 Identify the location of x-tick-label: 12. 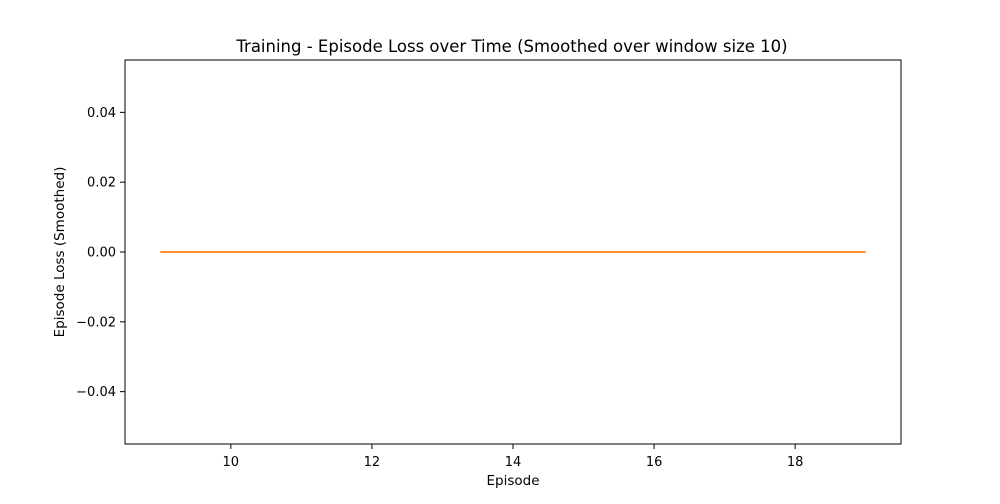
(372, 462).